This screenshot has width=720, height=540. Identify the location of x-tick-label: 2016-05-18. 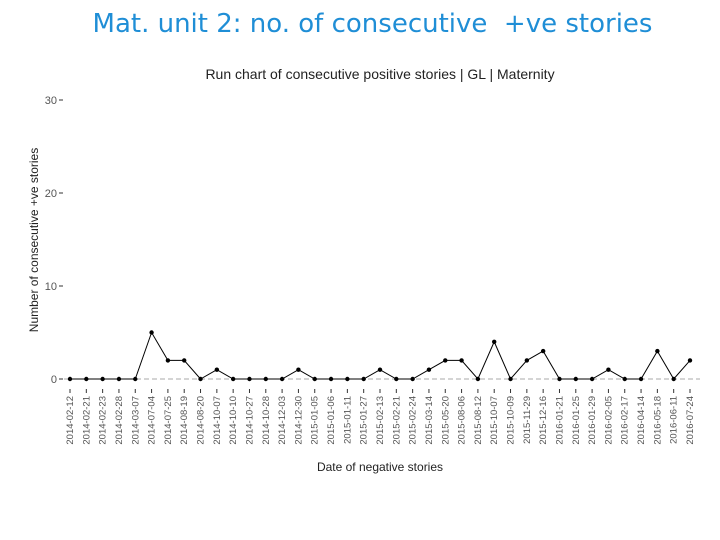
(657, 420).